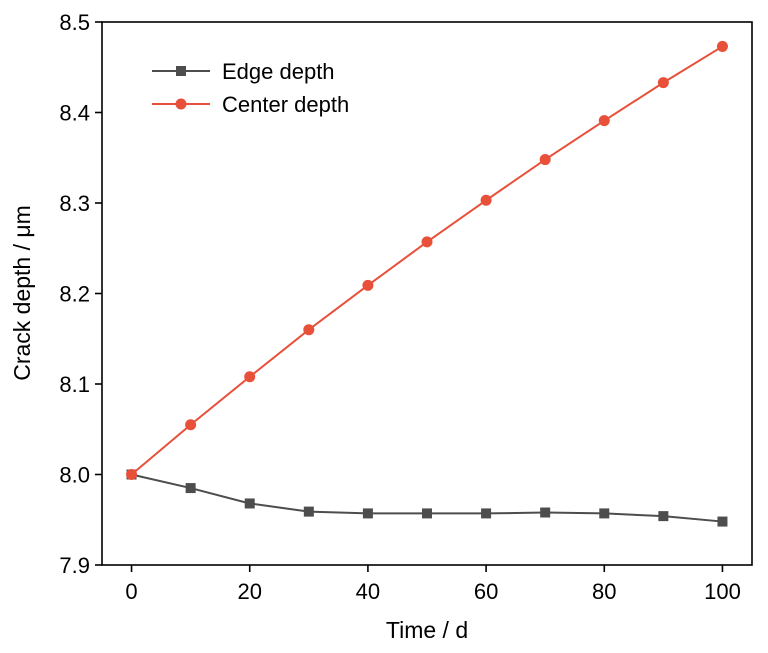  I want to click on legend: Edge depth Center depth, so click(250, 88).